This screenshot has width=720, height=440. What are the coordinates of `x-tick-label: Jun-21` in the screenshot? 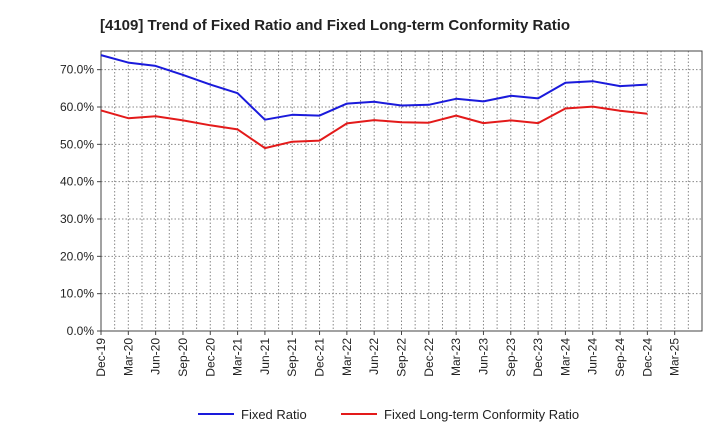 It's located at (265, 356).